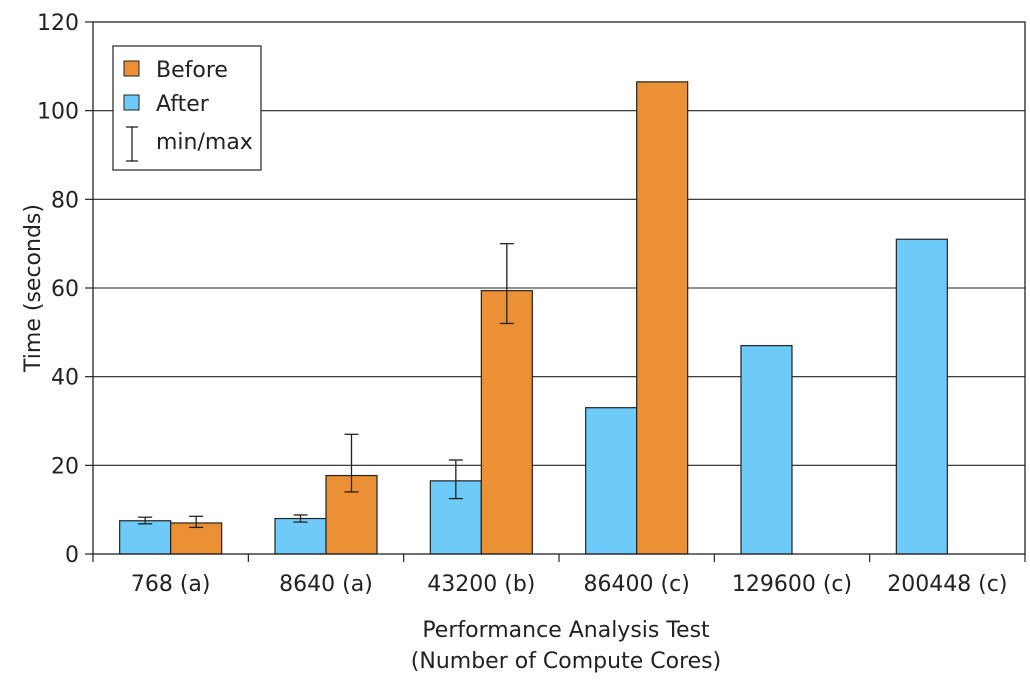  Describe the element at coordinates (58, 23) in the screenshot. I see `y-tick-label: 120` at that location.